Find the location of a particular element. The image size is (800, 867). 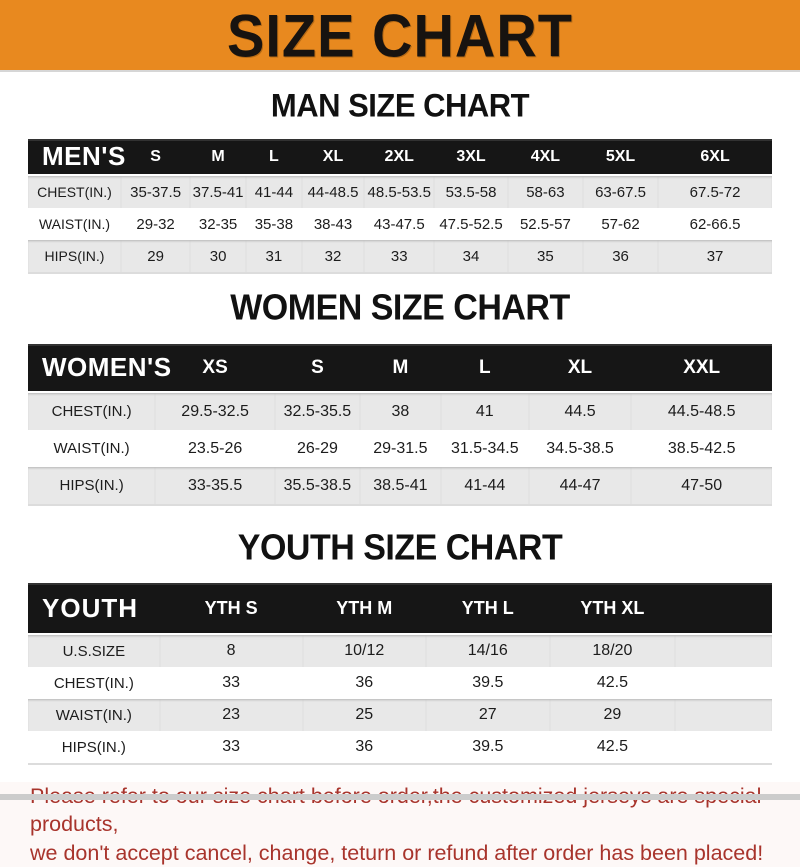

men-column-header: 5XL is located at coordinates (620, 157).